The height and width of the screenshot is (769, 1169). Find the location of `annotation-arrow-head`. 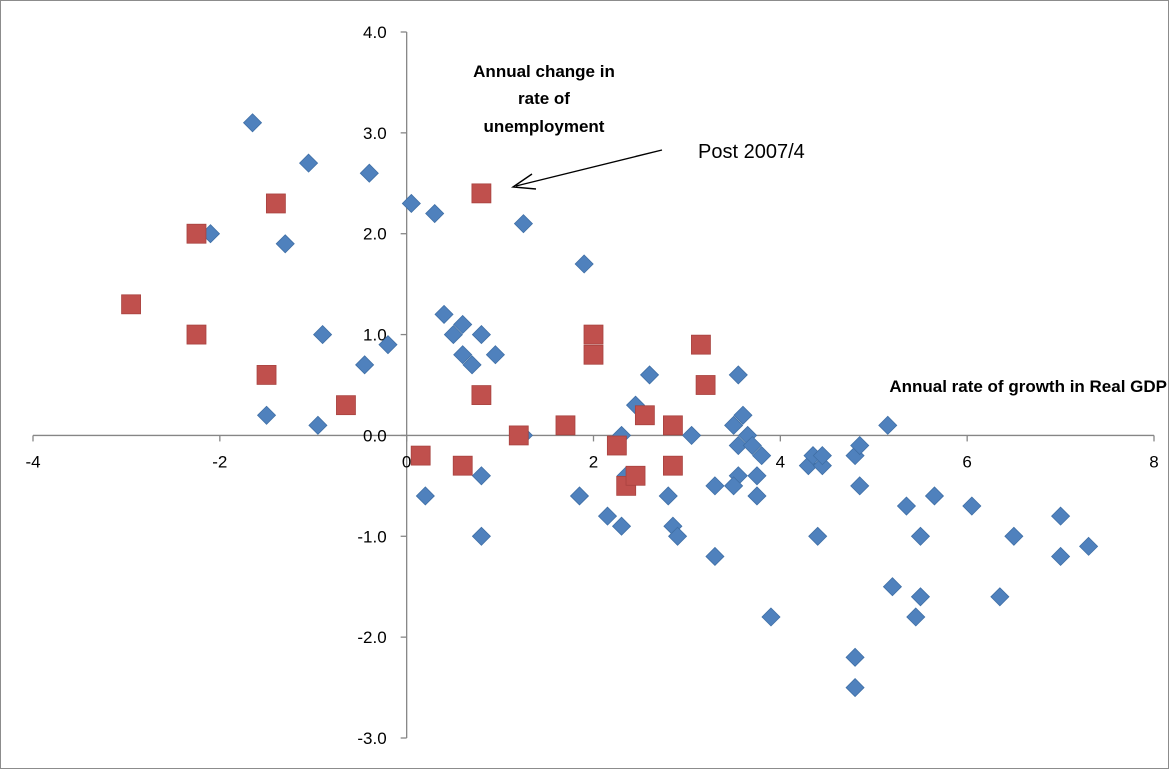

annotation-arrow-head is located at coordinates (523, 181).